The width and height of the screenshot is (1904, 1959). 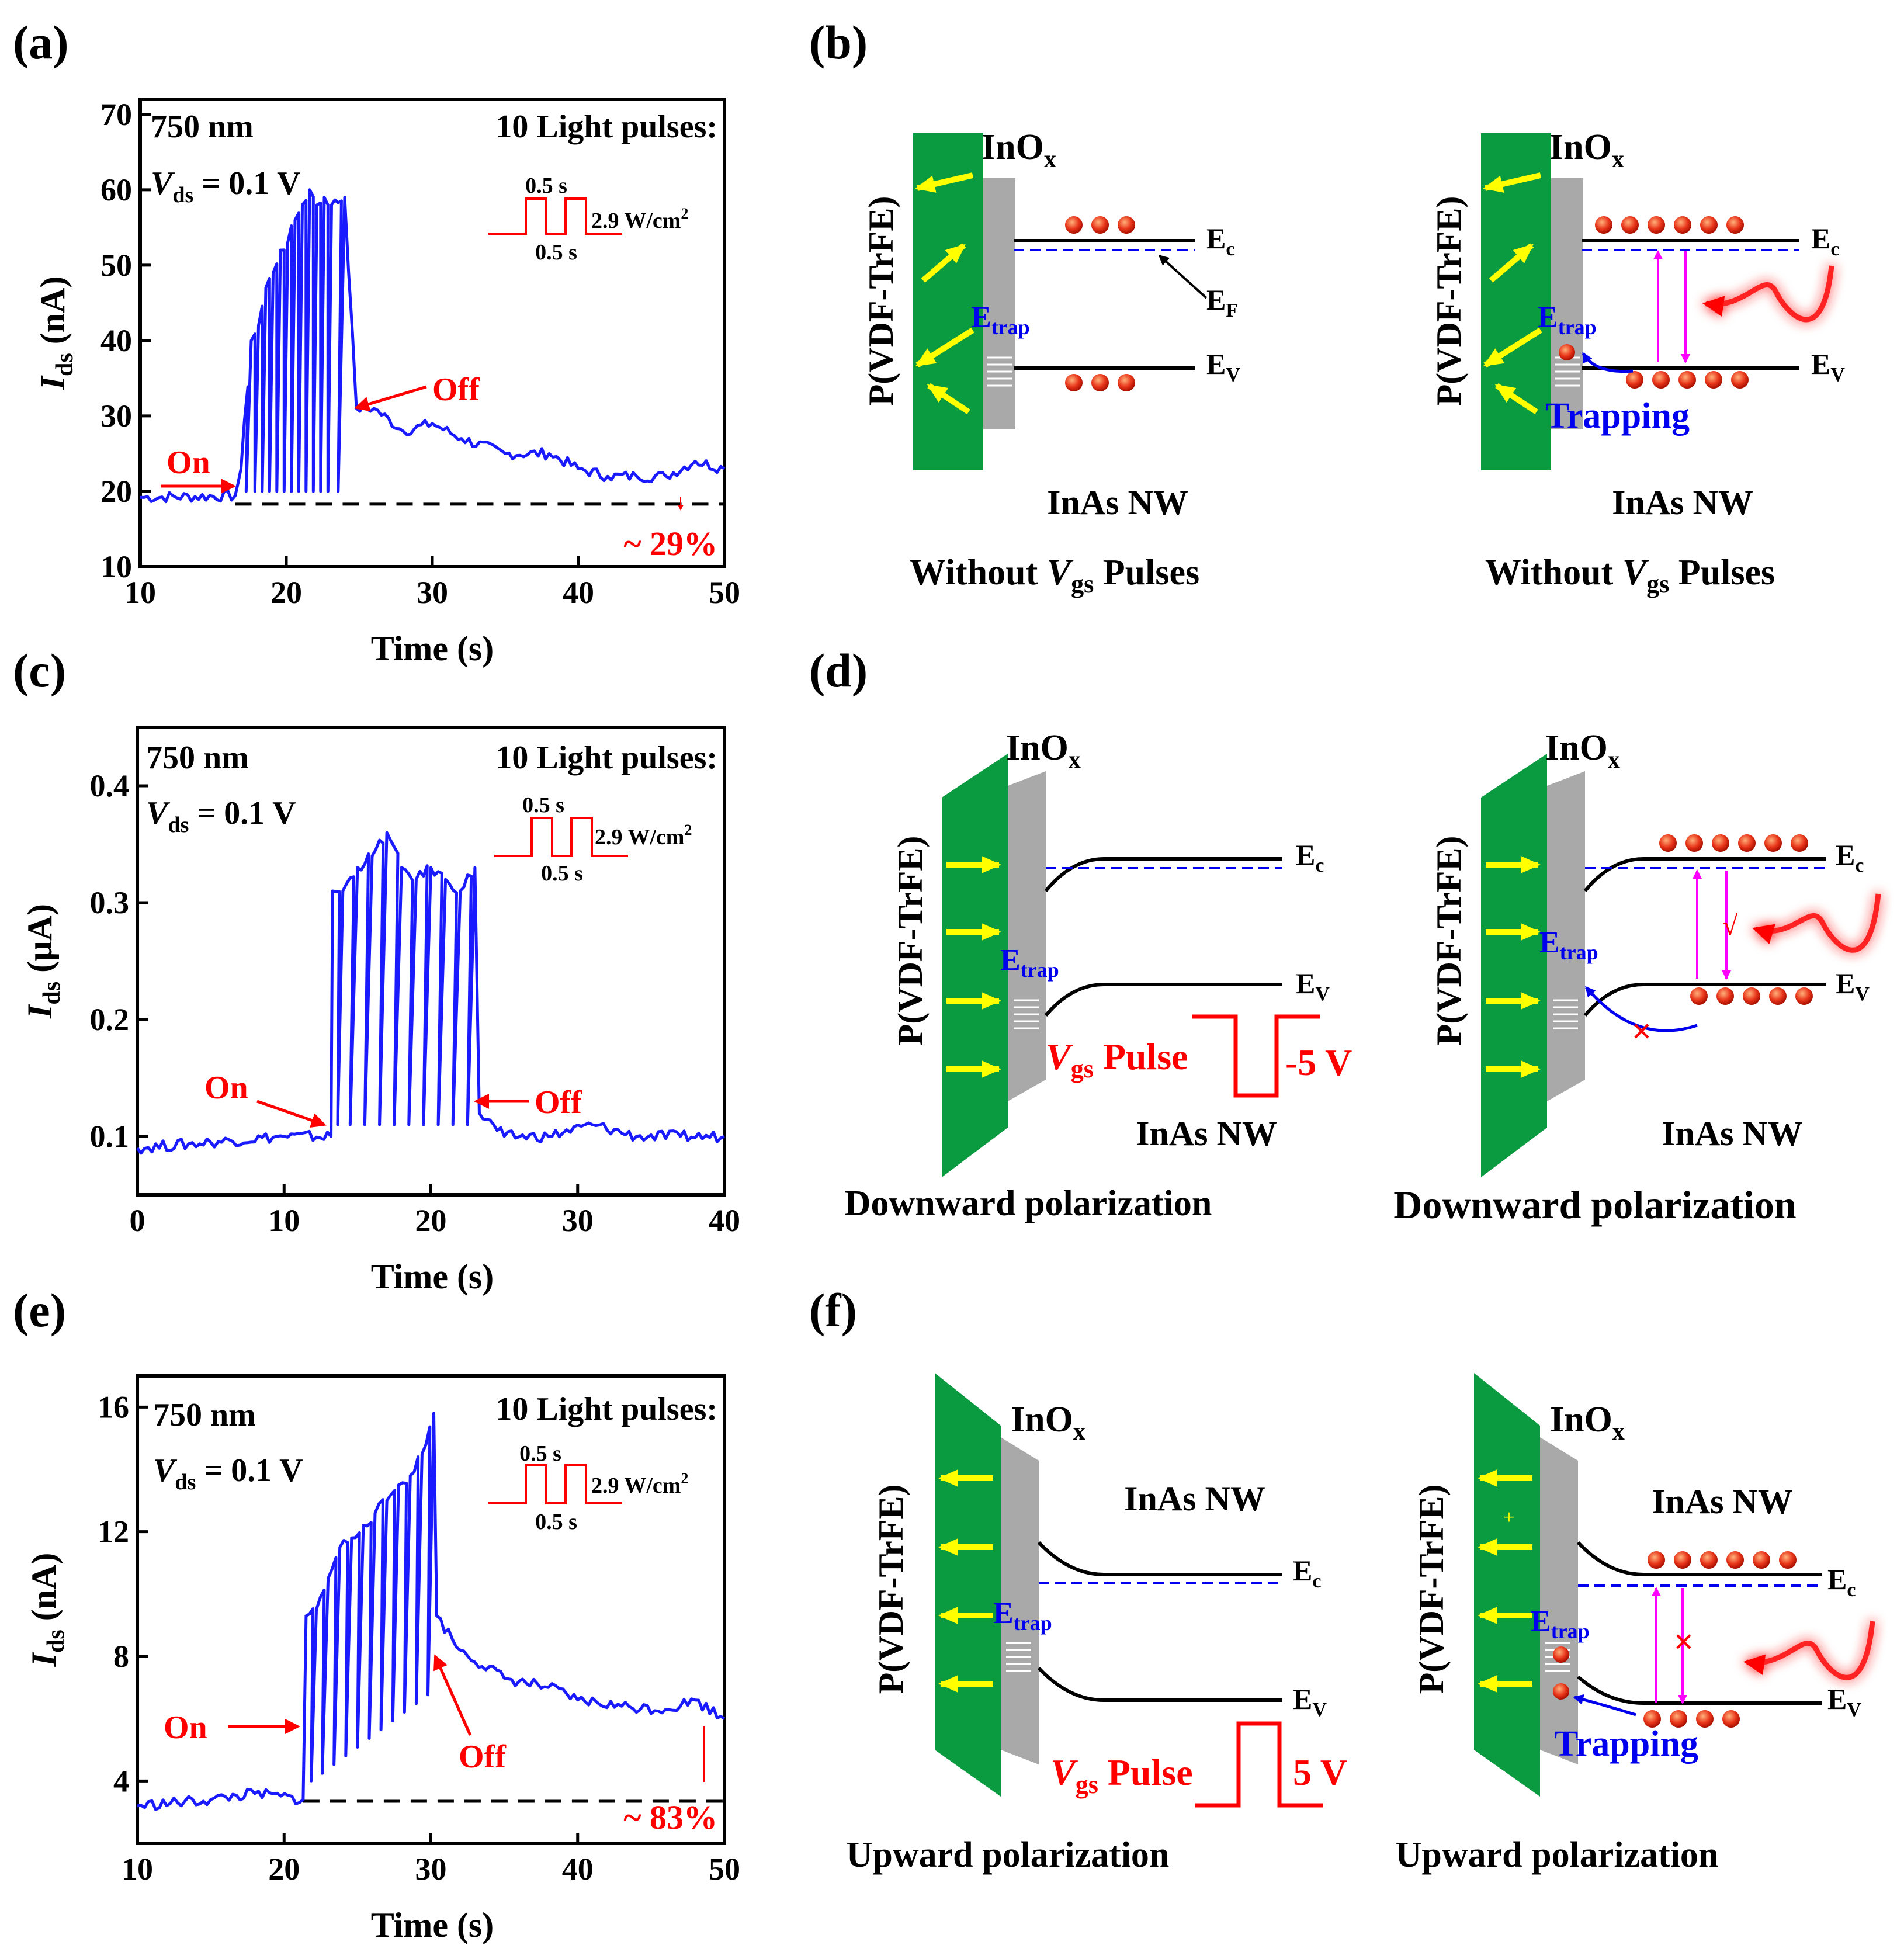 I want to click on chart-a-xlabel: Time (s), so click(x=432, y=648).